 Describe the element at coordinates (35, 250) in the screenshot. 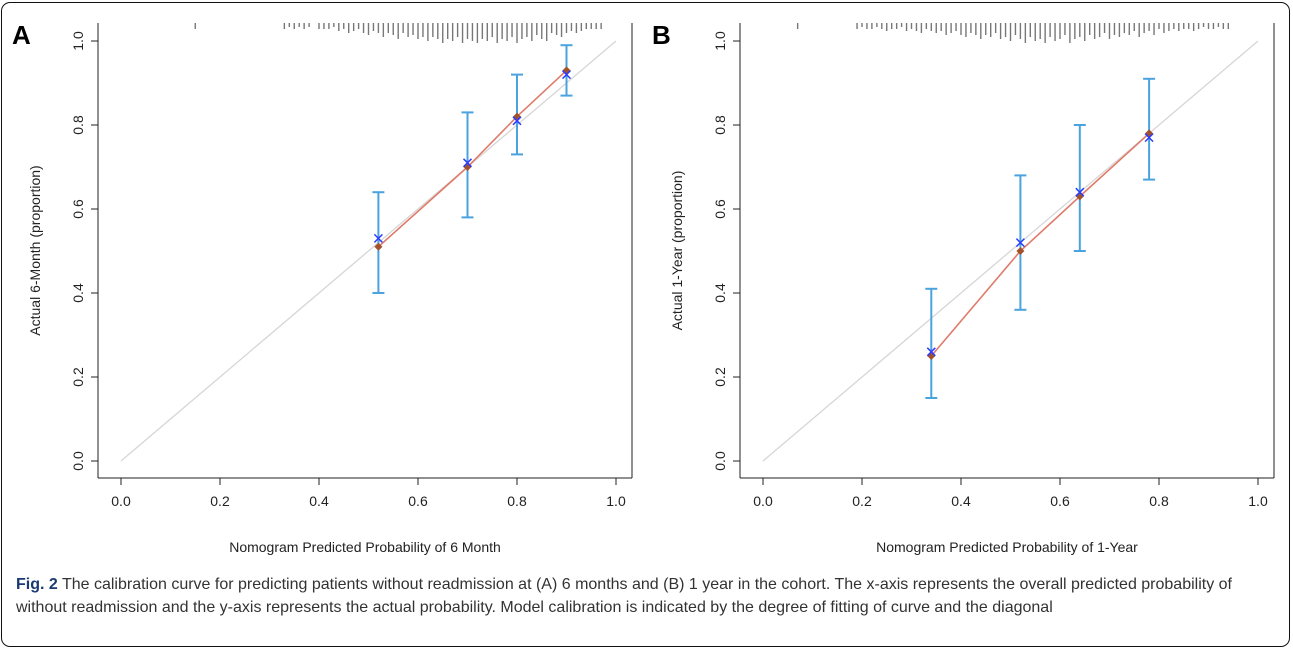

I see `y-axis-label: Actual 6-Month (proportion)` at that location.